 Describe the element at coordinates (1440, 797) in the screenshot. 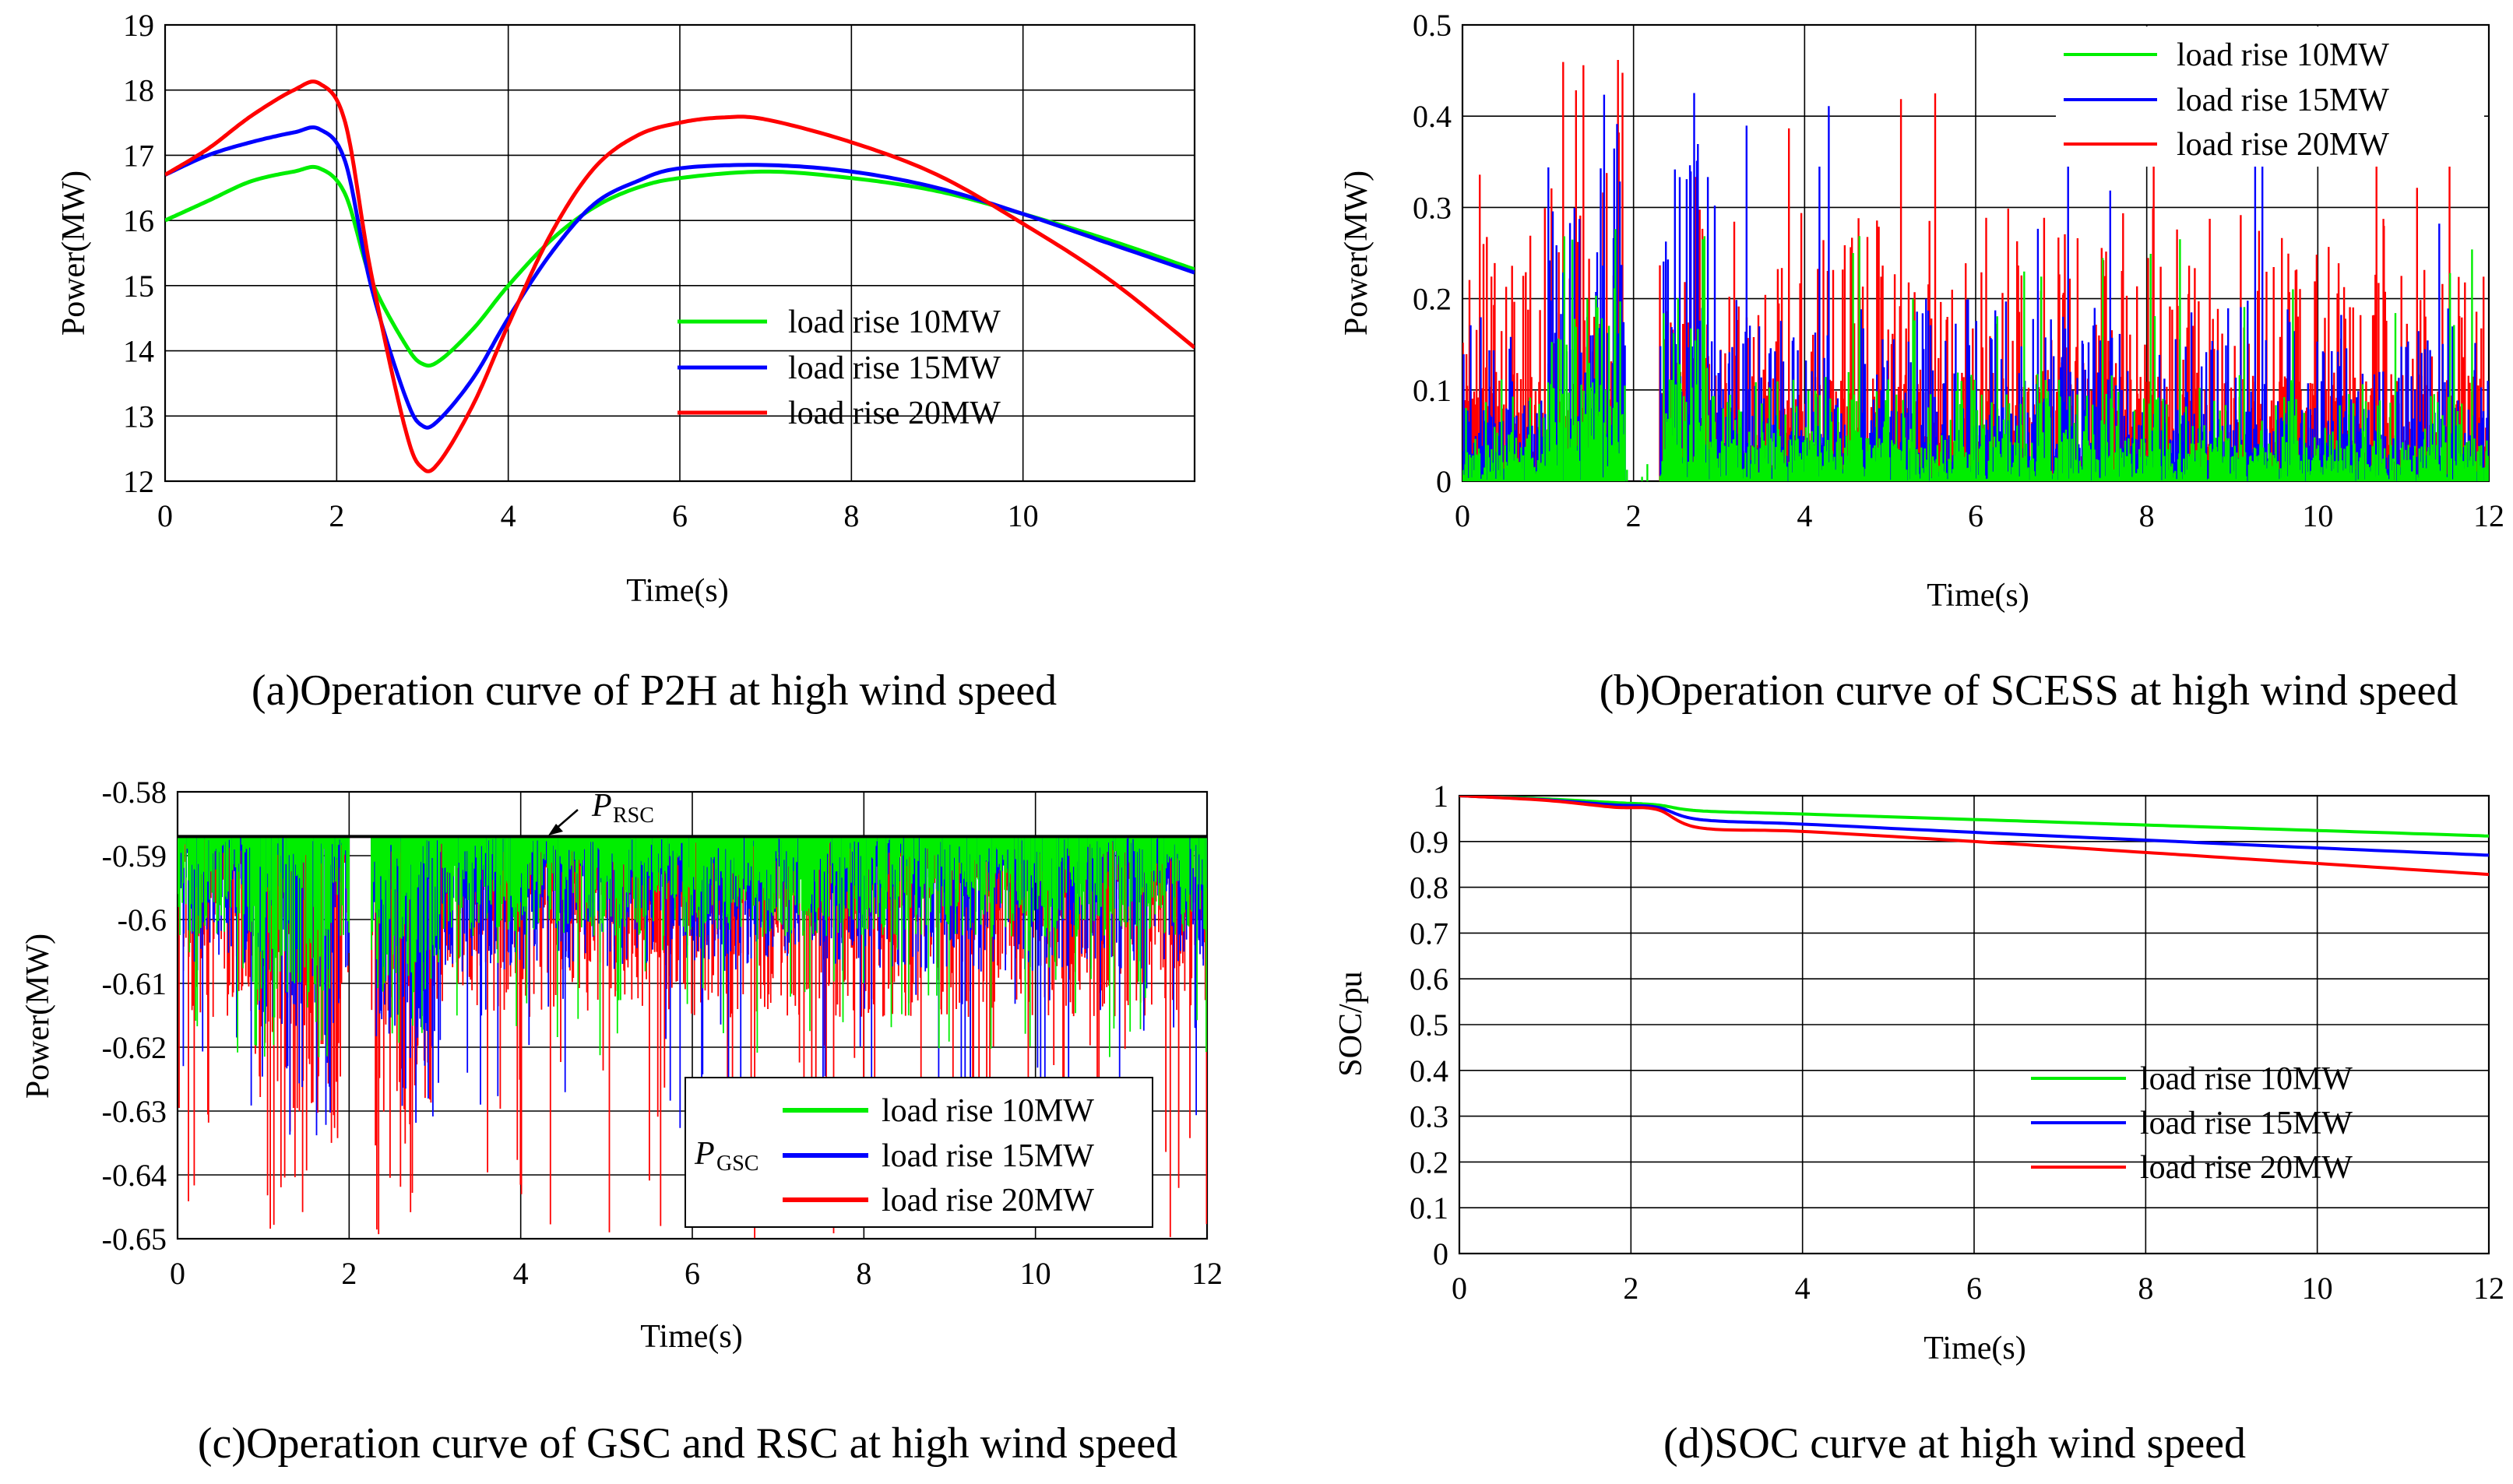

I see `y-tick-label: 1` at that location.